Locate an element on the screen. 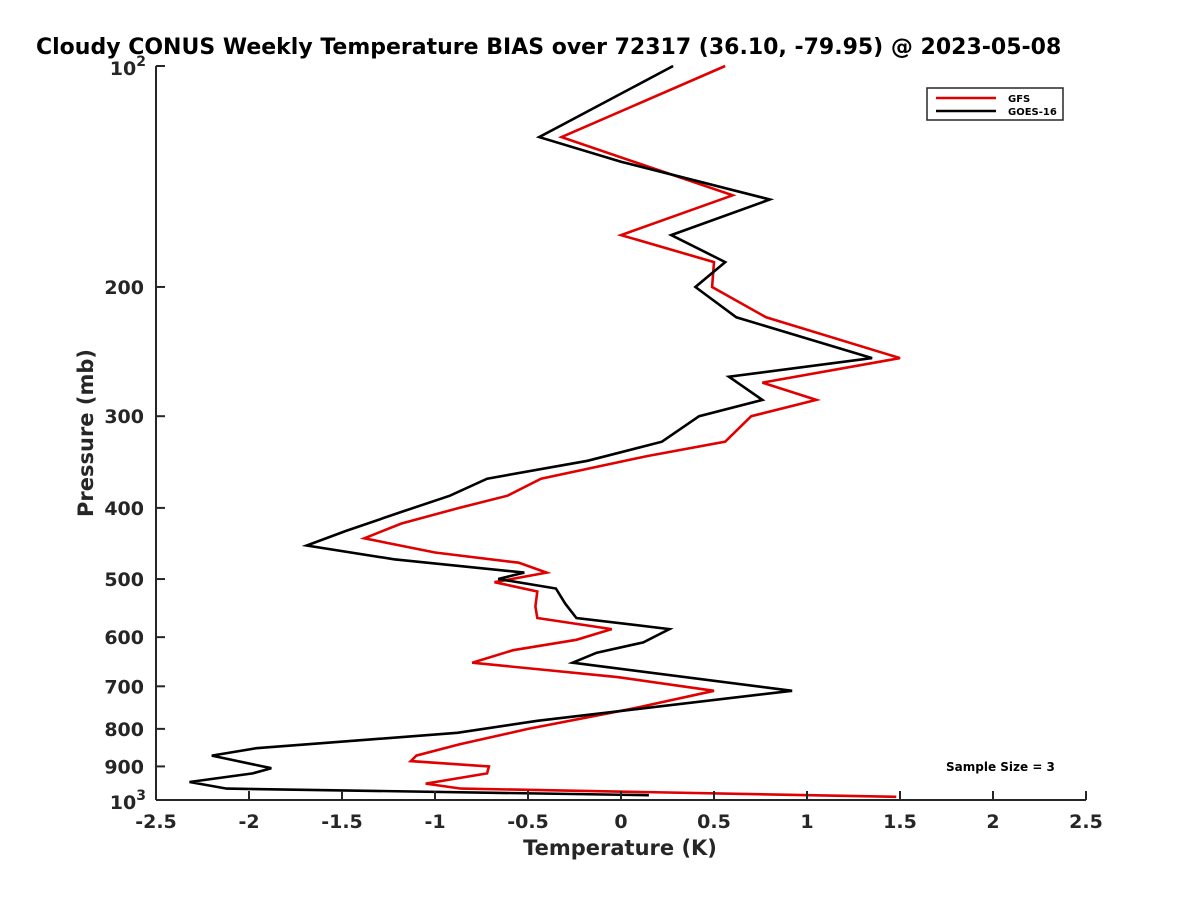  y-tick-label: 700 is located at coordinates (124, 687).